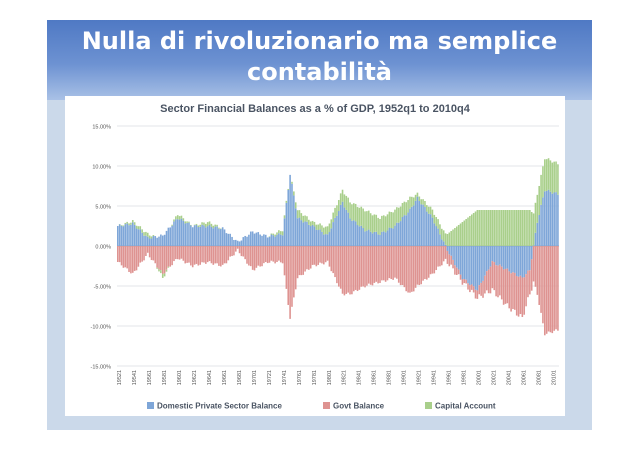  What do you see at coordinates (120, 377) in the screenshot?
I see `x-tick-label: 19521` at bounding box center [120, 377].